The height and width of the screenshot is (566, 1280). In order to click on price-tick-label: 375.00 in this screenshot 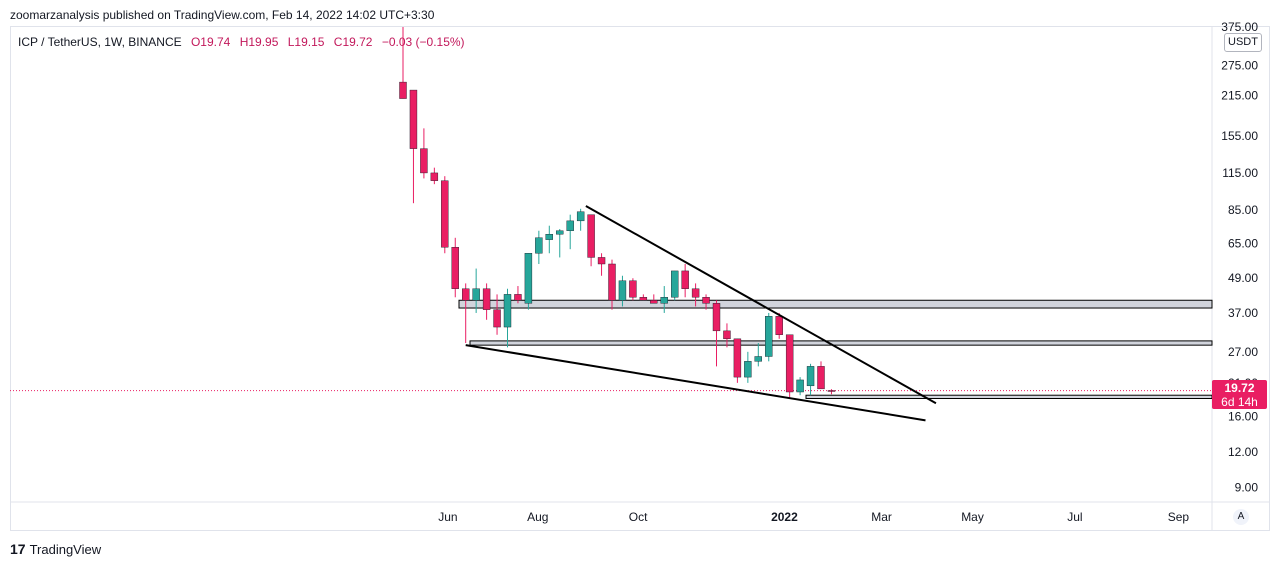, I will do `click(1239, 27)`.